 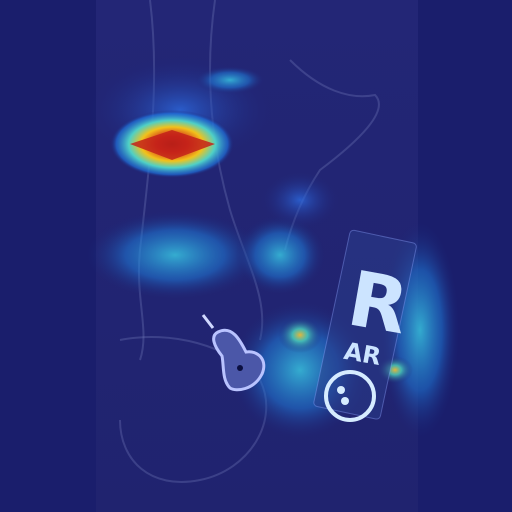 I want to click on hot-spot-core, so click(x=172, y=145).